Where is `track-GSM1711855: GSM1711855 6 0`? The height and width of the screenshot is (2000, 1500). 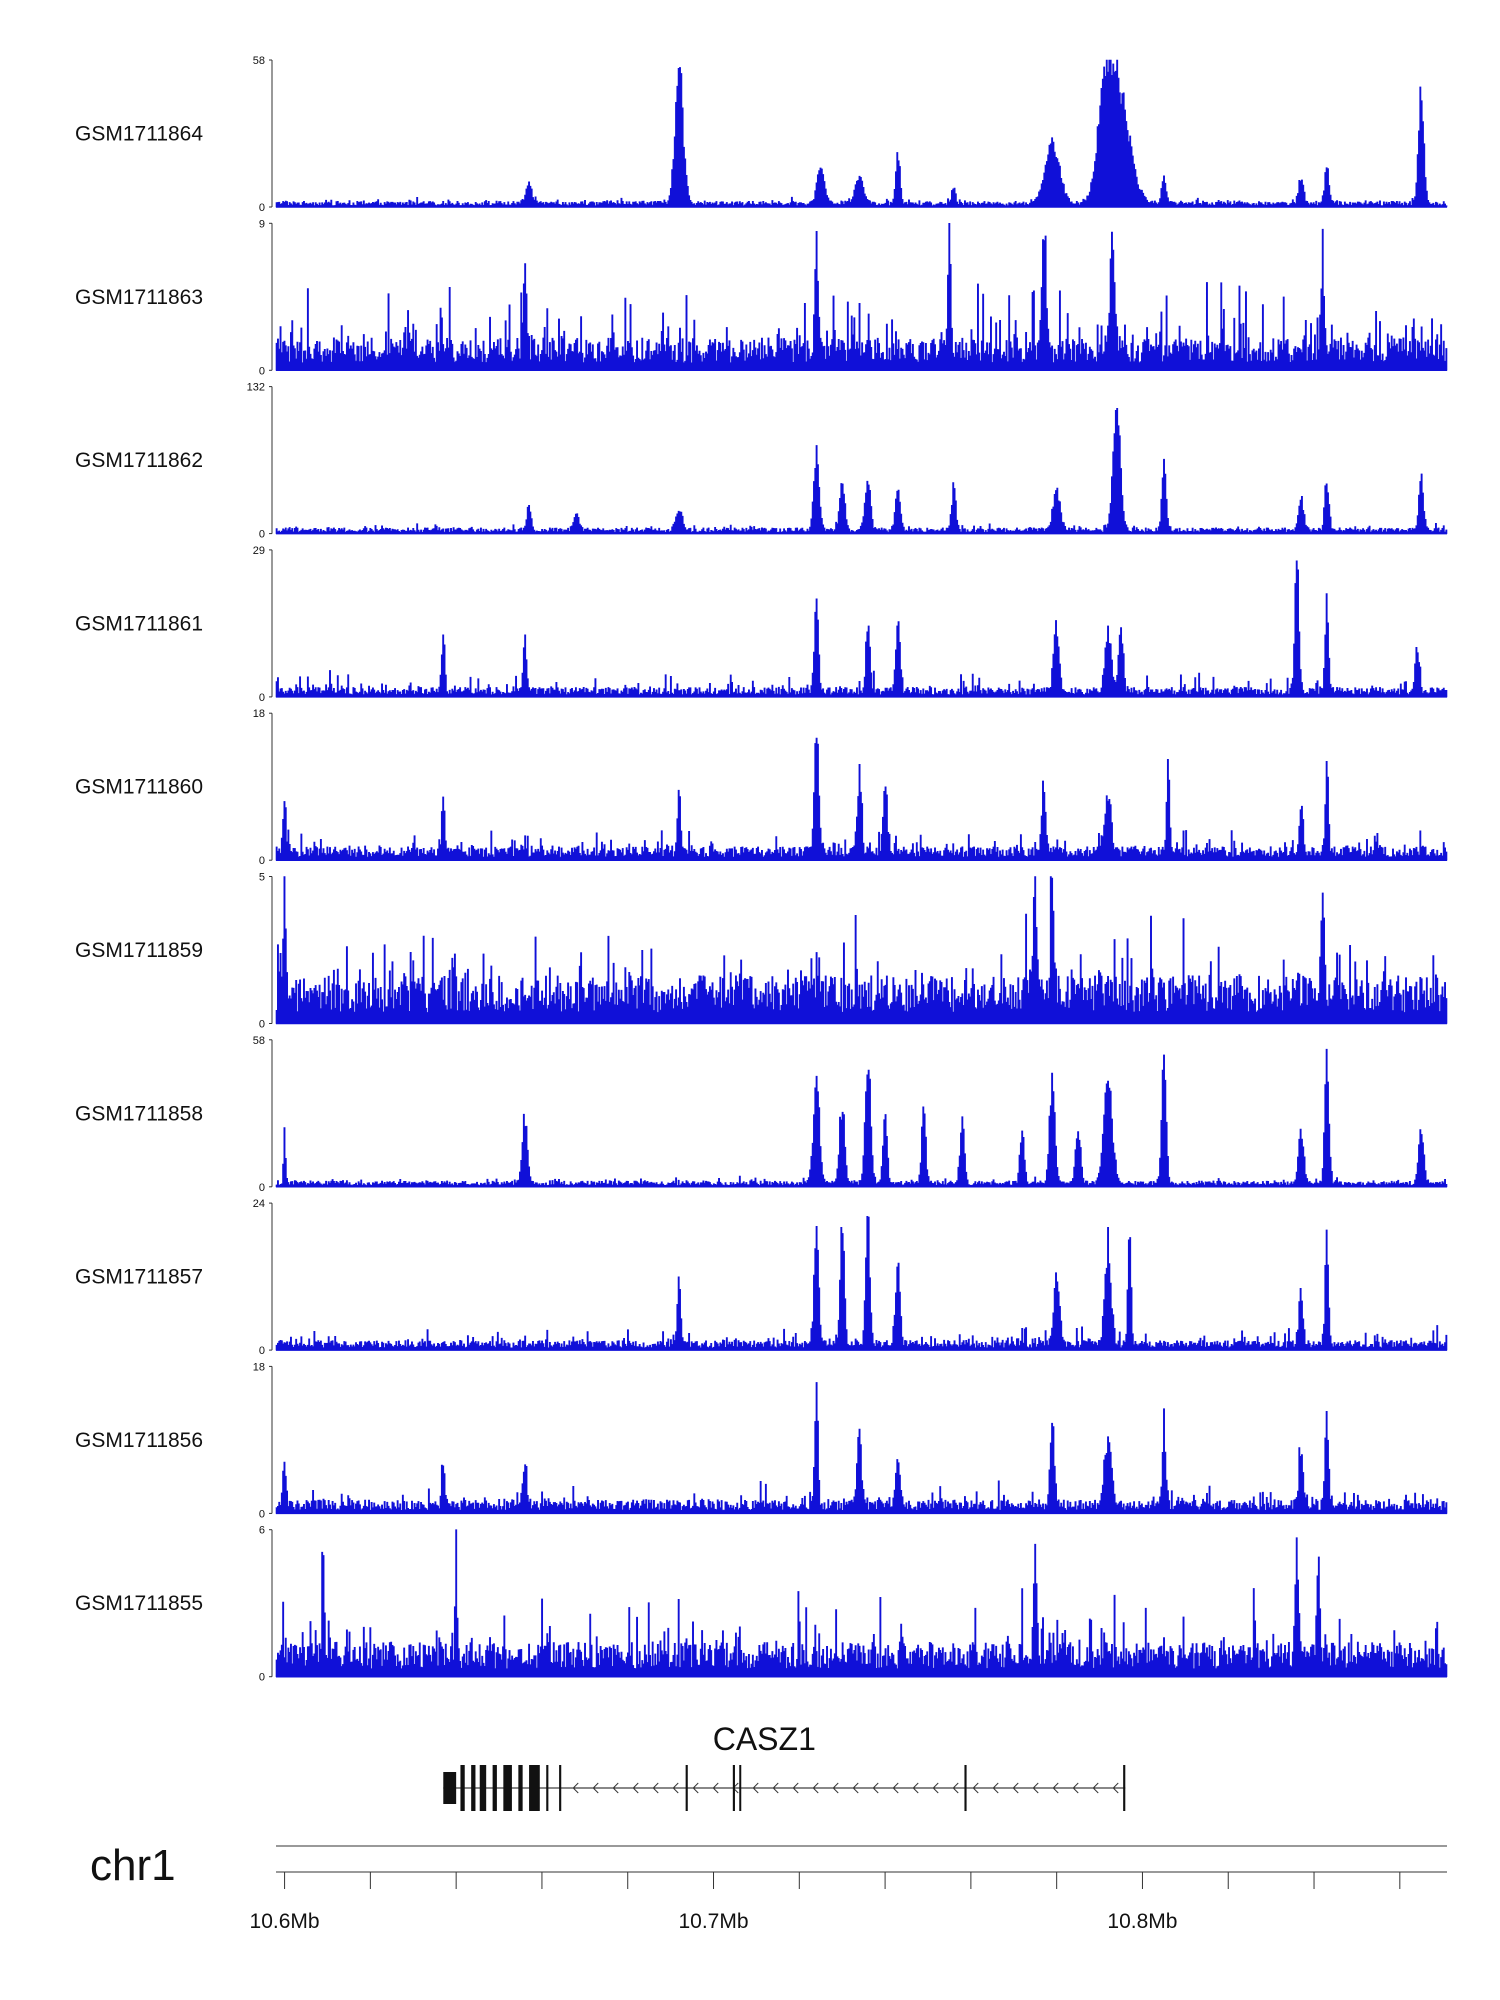 track-GSM1711855: GSM1711855 6 0 is located at coordinates (761, 1604).